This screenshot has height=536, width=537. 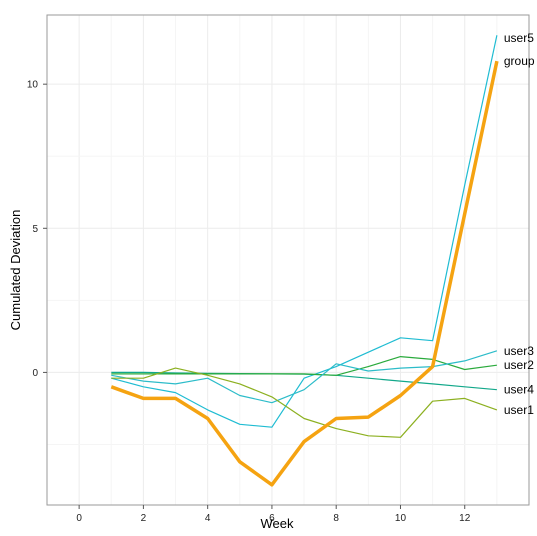 I want to click on x-tick-label: 12, so click(x=465, y=518).